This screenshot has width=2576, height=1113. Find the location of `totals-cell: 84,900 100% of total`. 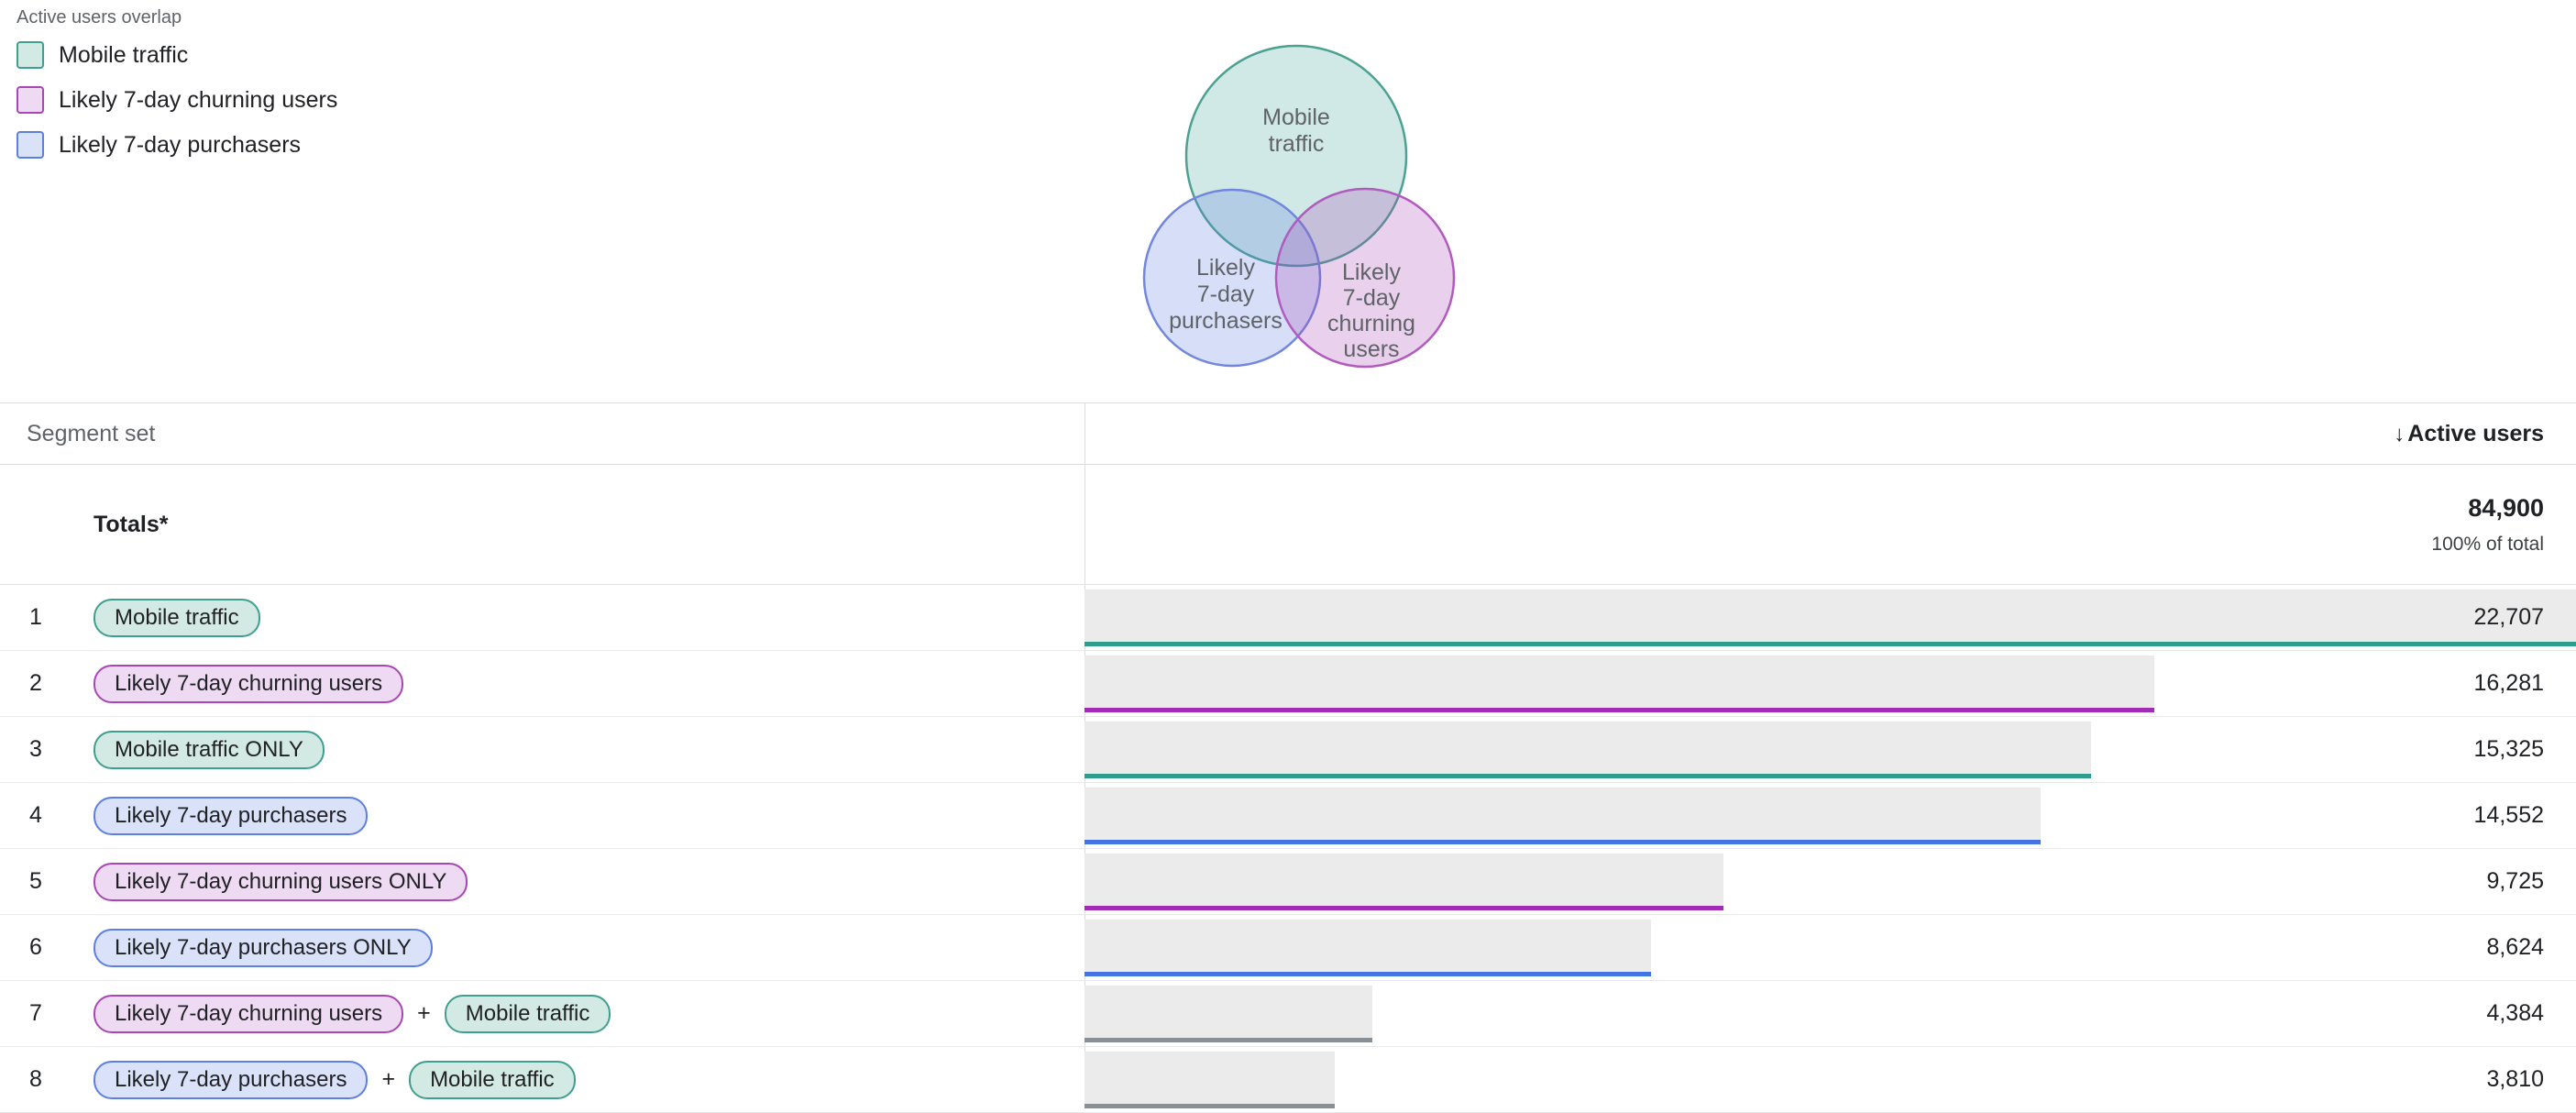

totals-cell: 84,900 100% of total is located at coordinates (1830, 525).